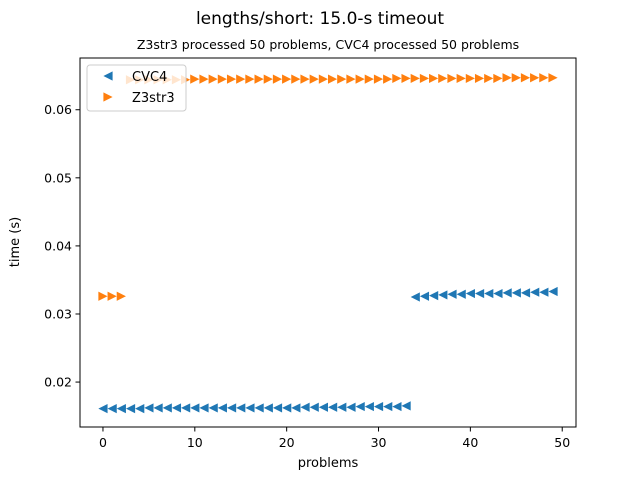  Describe the element at coordinates (287, 442) in the screenshot. I see `x-tick-label-20: 20` at that location.